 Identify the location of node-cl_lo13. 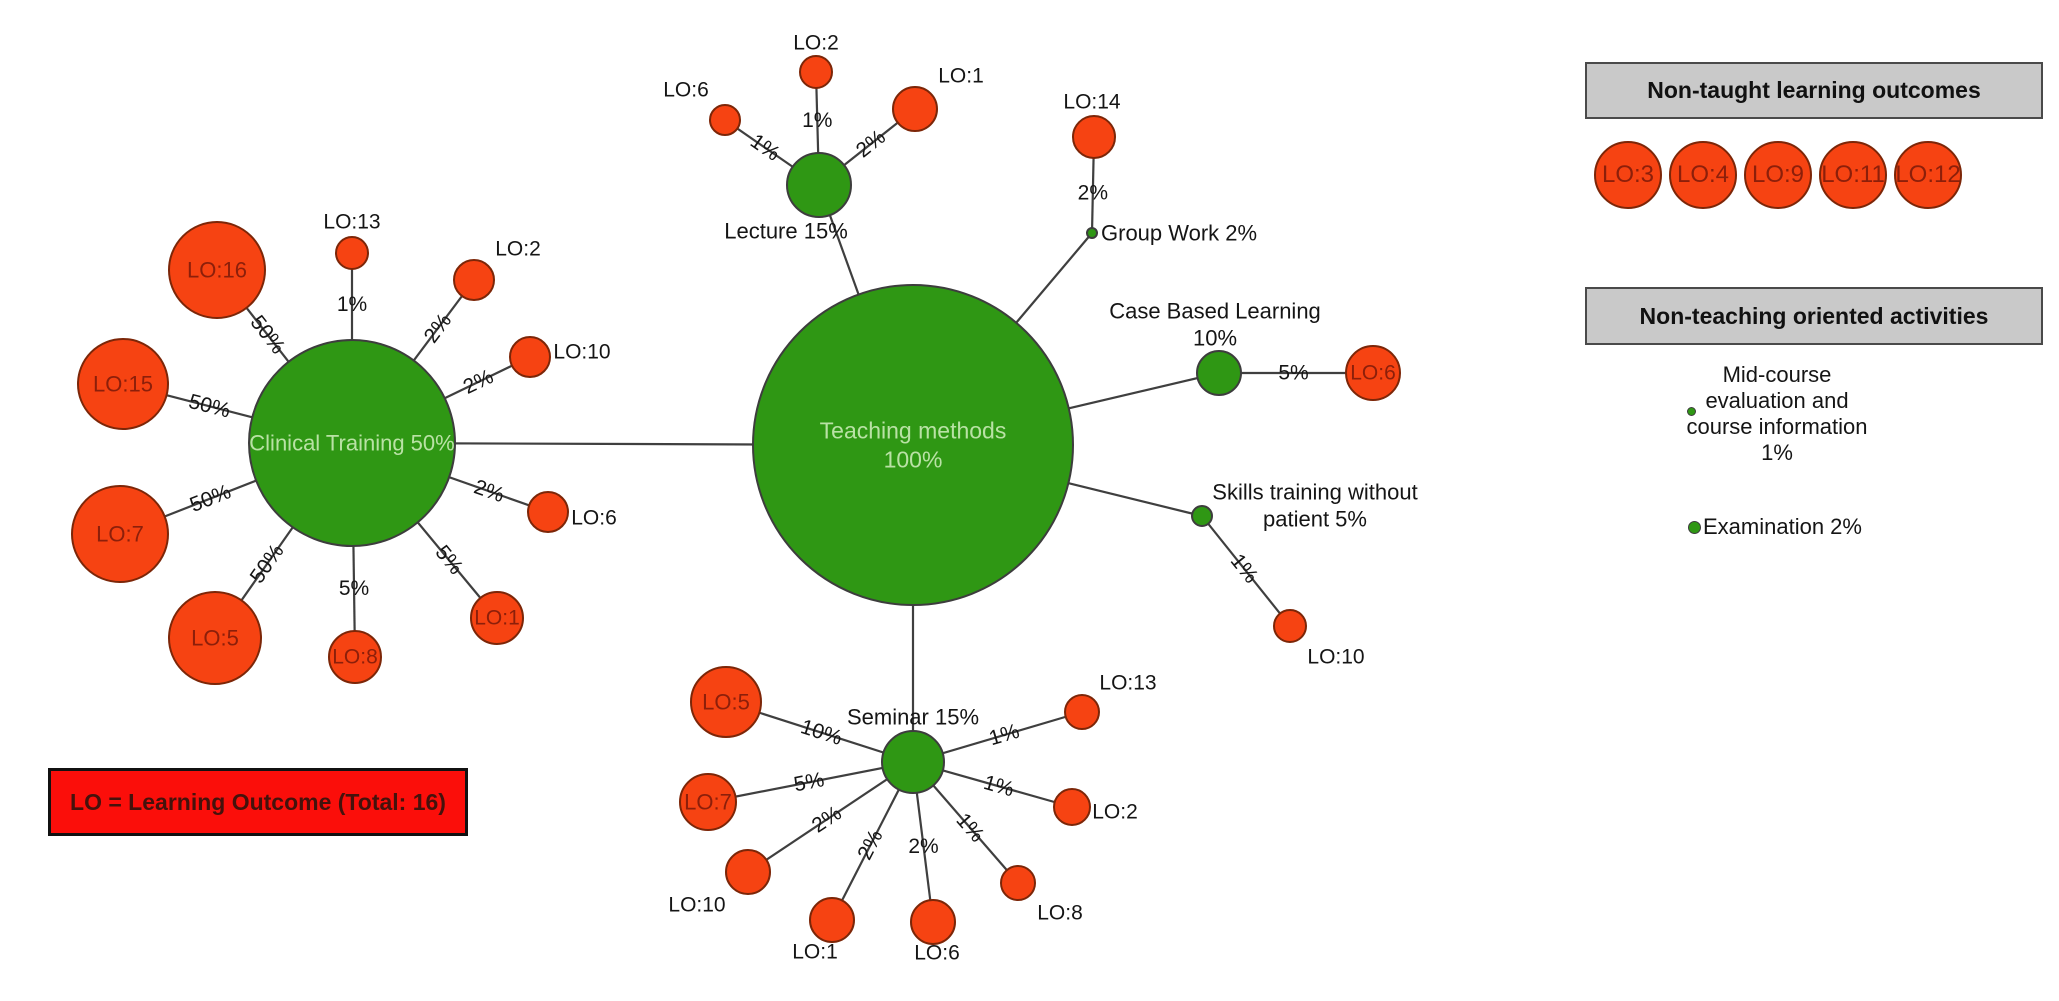
(352, 253).